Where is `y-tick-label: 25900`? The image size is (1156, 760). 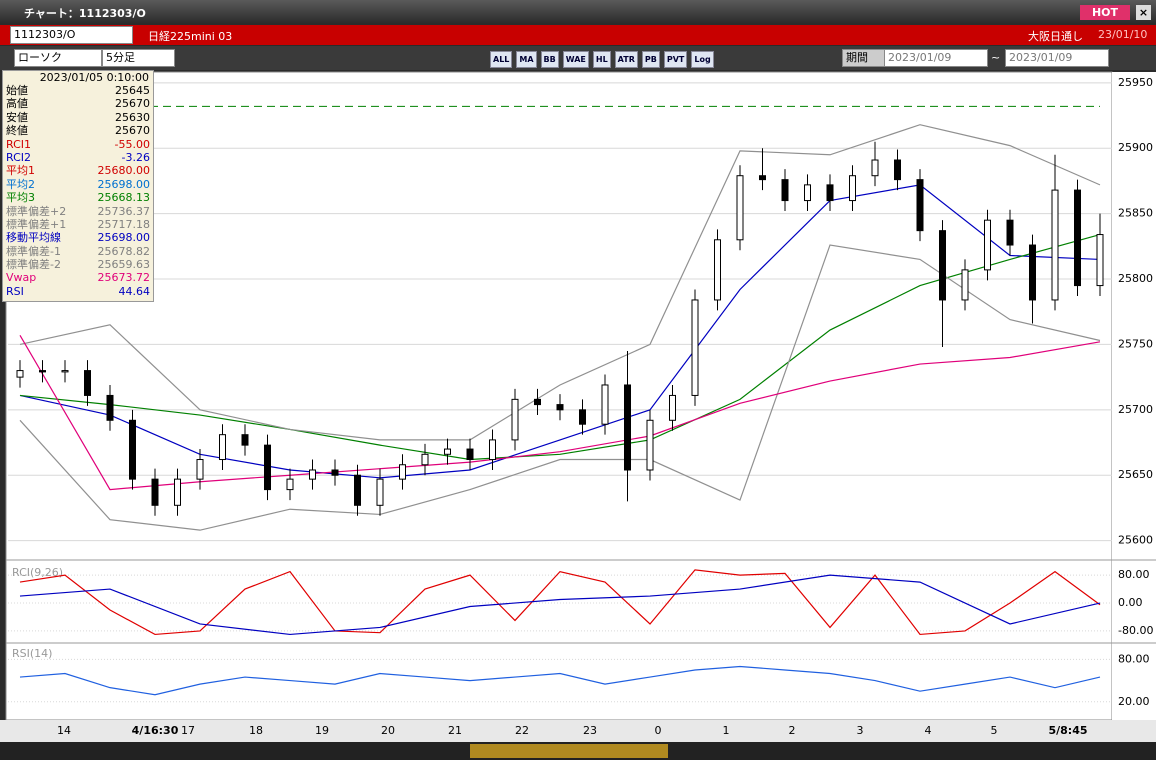
y-tick-label: 25900 is located at coordinates (1135, 147).